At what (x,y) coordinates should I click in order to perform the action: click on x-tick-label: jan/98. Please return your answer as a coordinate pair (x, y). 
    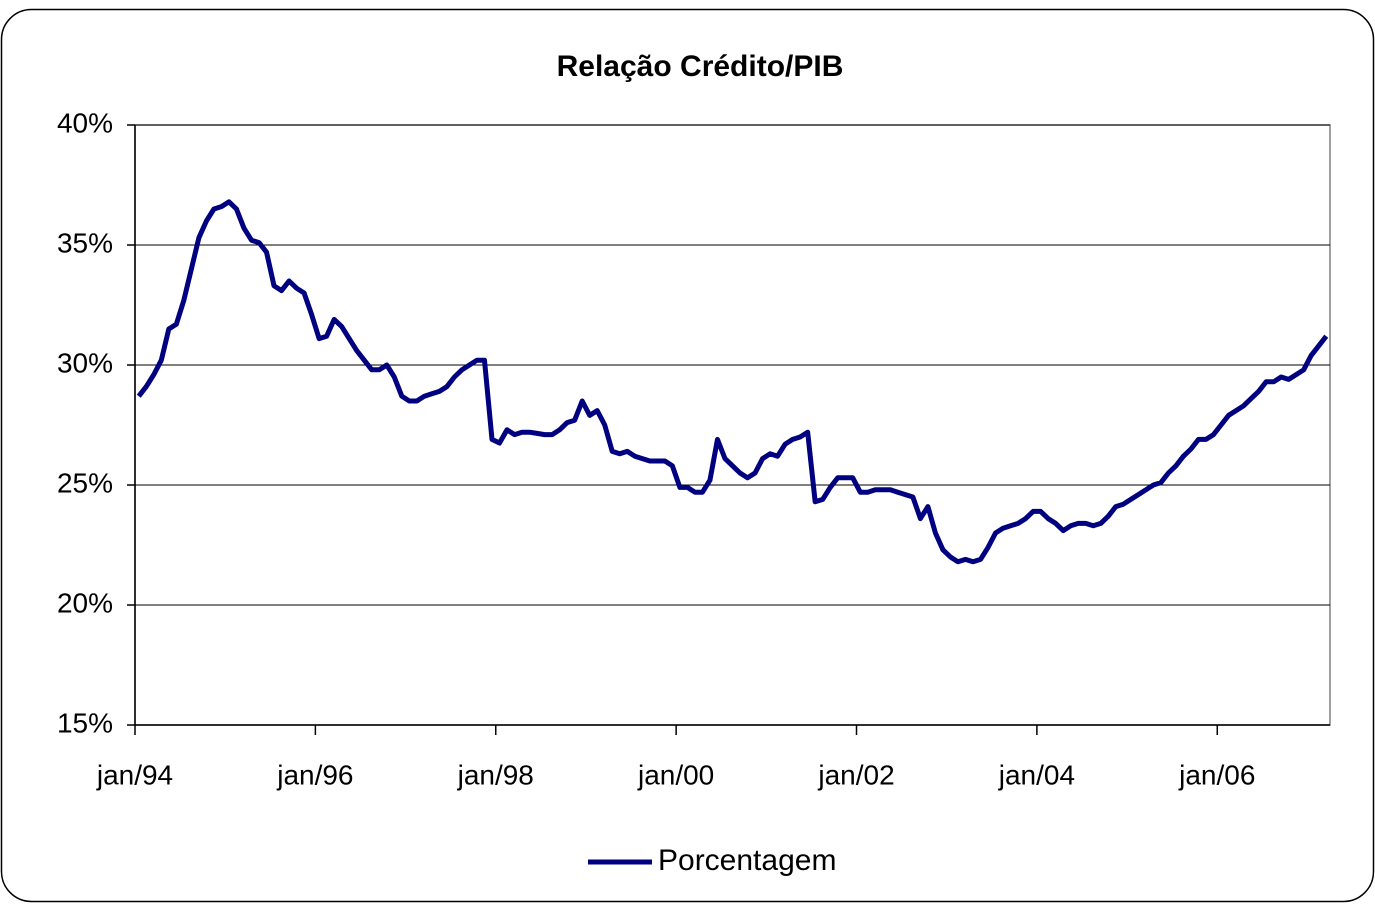
    Looking at the image, I should click on (495, 774).